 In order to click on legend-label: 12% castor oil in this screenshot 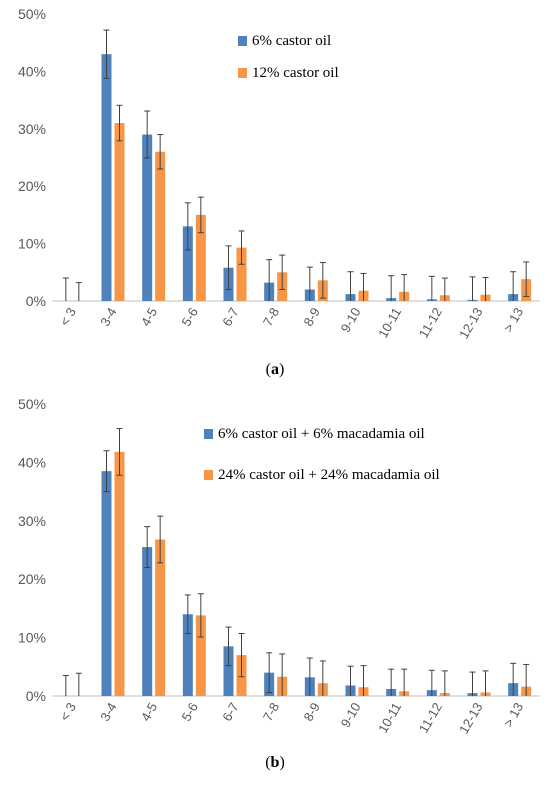, I will do `click(295, 73)`.